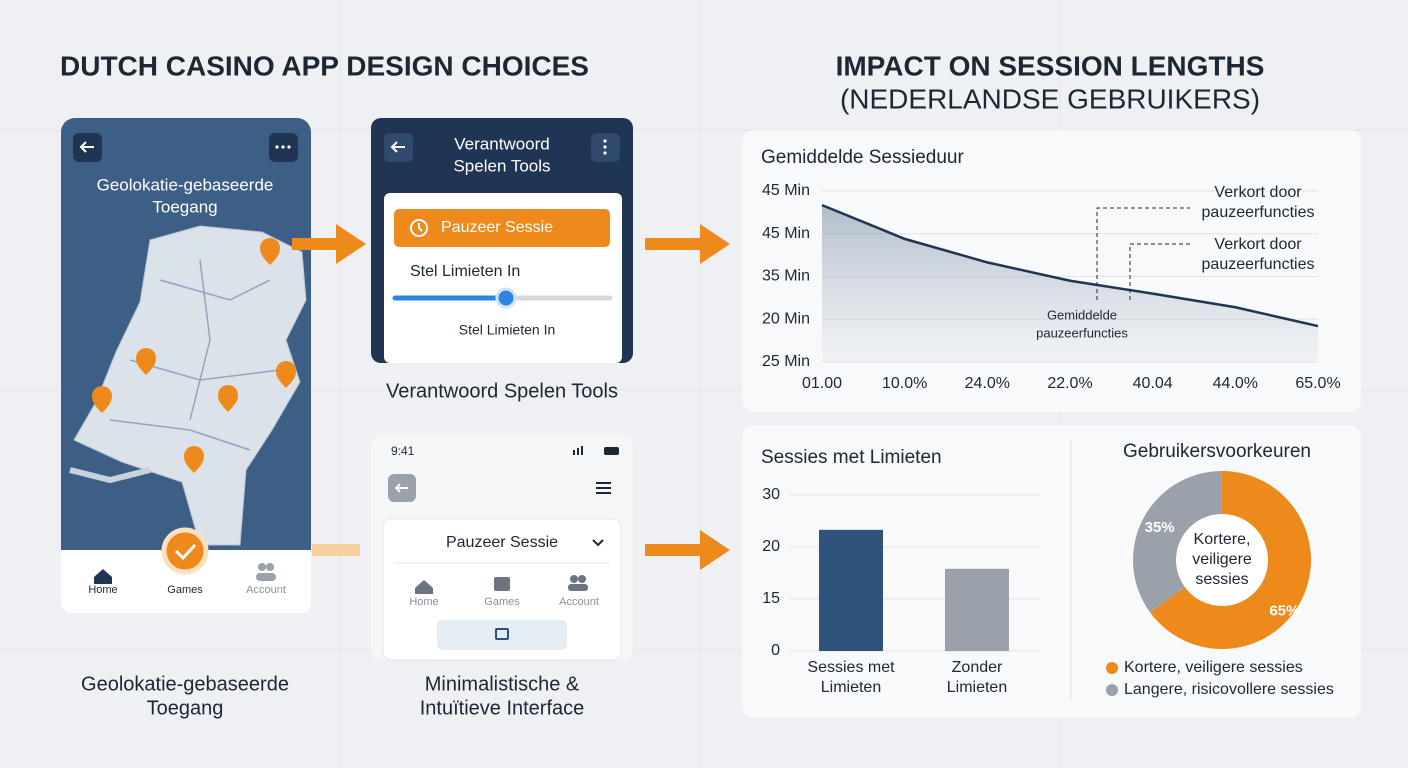 The image size is (1408, 768). I want to click on center-label: sessies, so click(1221, 579).